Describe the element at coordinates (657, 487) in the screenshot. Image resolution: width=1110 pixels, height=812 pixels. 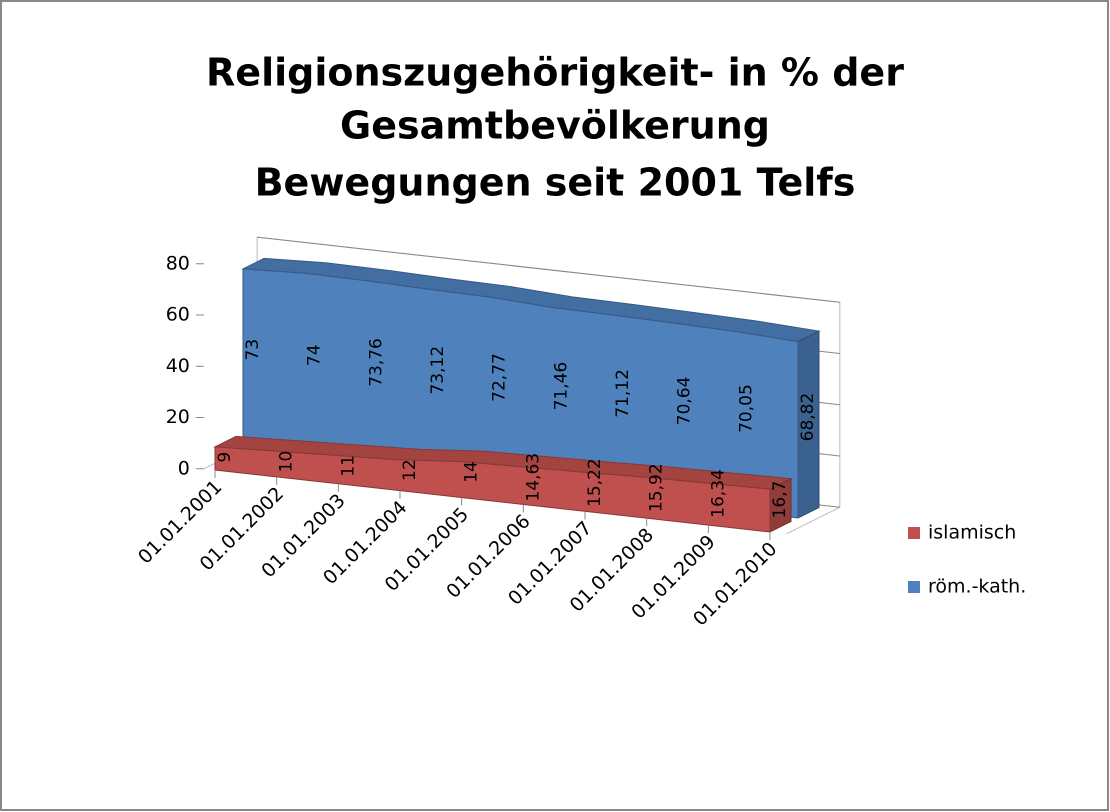
I see `data-label: 15,92` at that location.